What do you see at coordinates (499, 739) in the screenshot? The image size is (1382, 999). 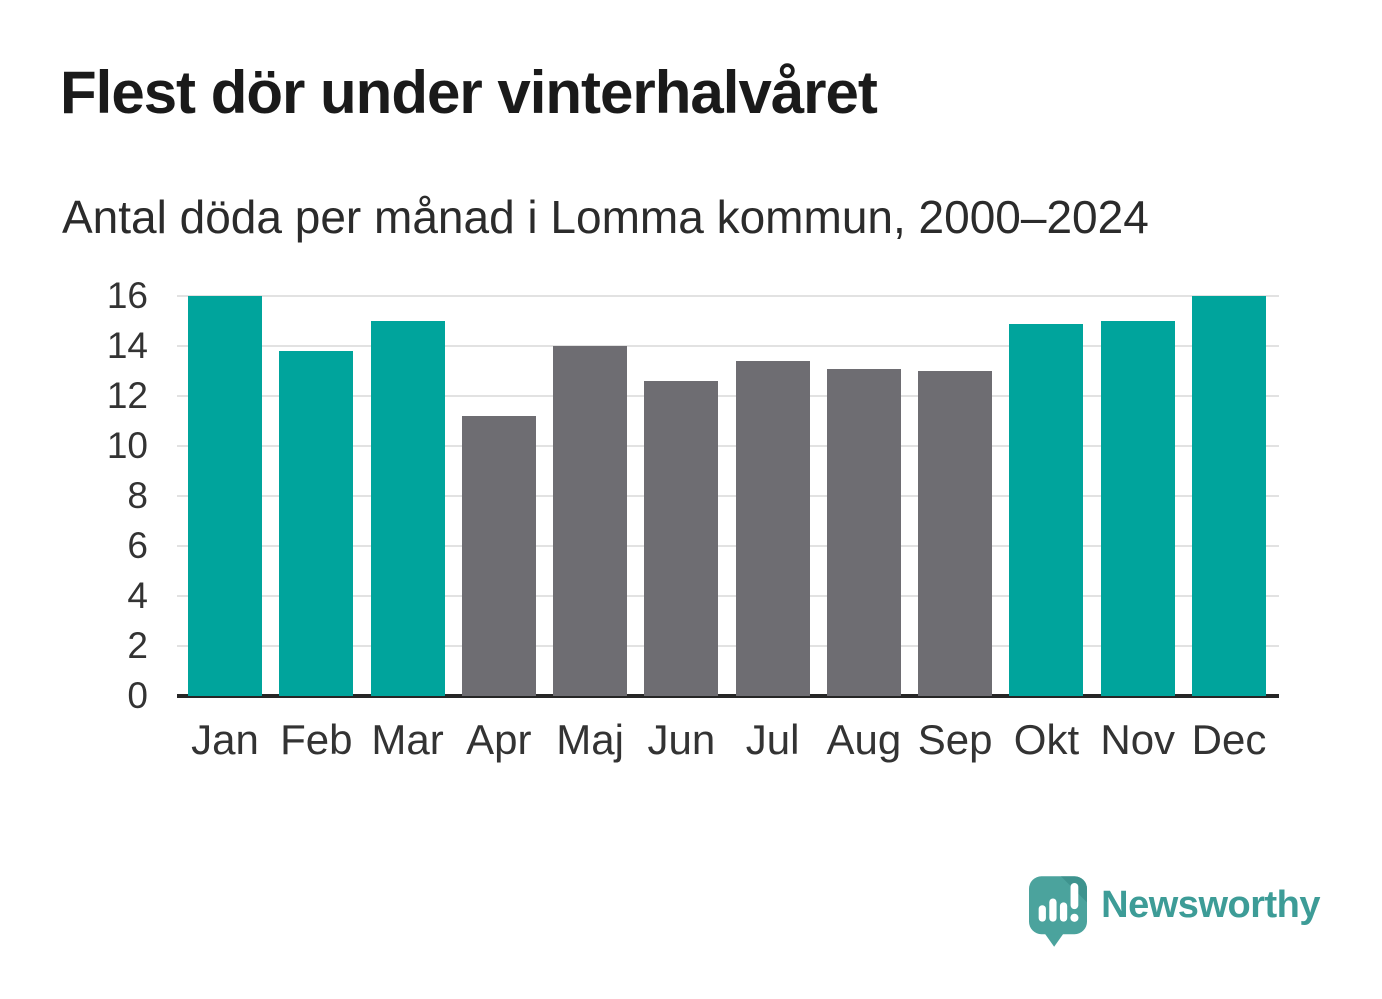 I see `x-tick-label-Apr: Apr` at bounding box center [499, 739].